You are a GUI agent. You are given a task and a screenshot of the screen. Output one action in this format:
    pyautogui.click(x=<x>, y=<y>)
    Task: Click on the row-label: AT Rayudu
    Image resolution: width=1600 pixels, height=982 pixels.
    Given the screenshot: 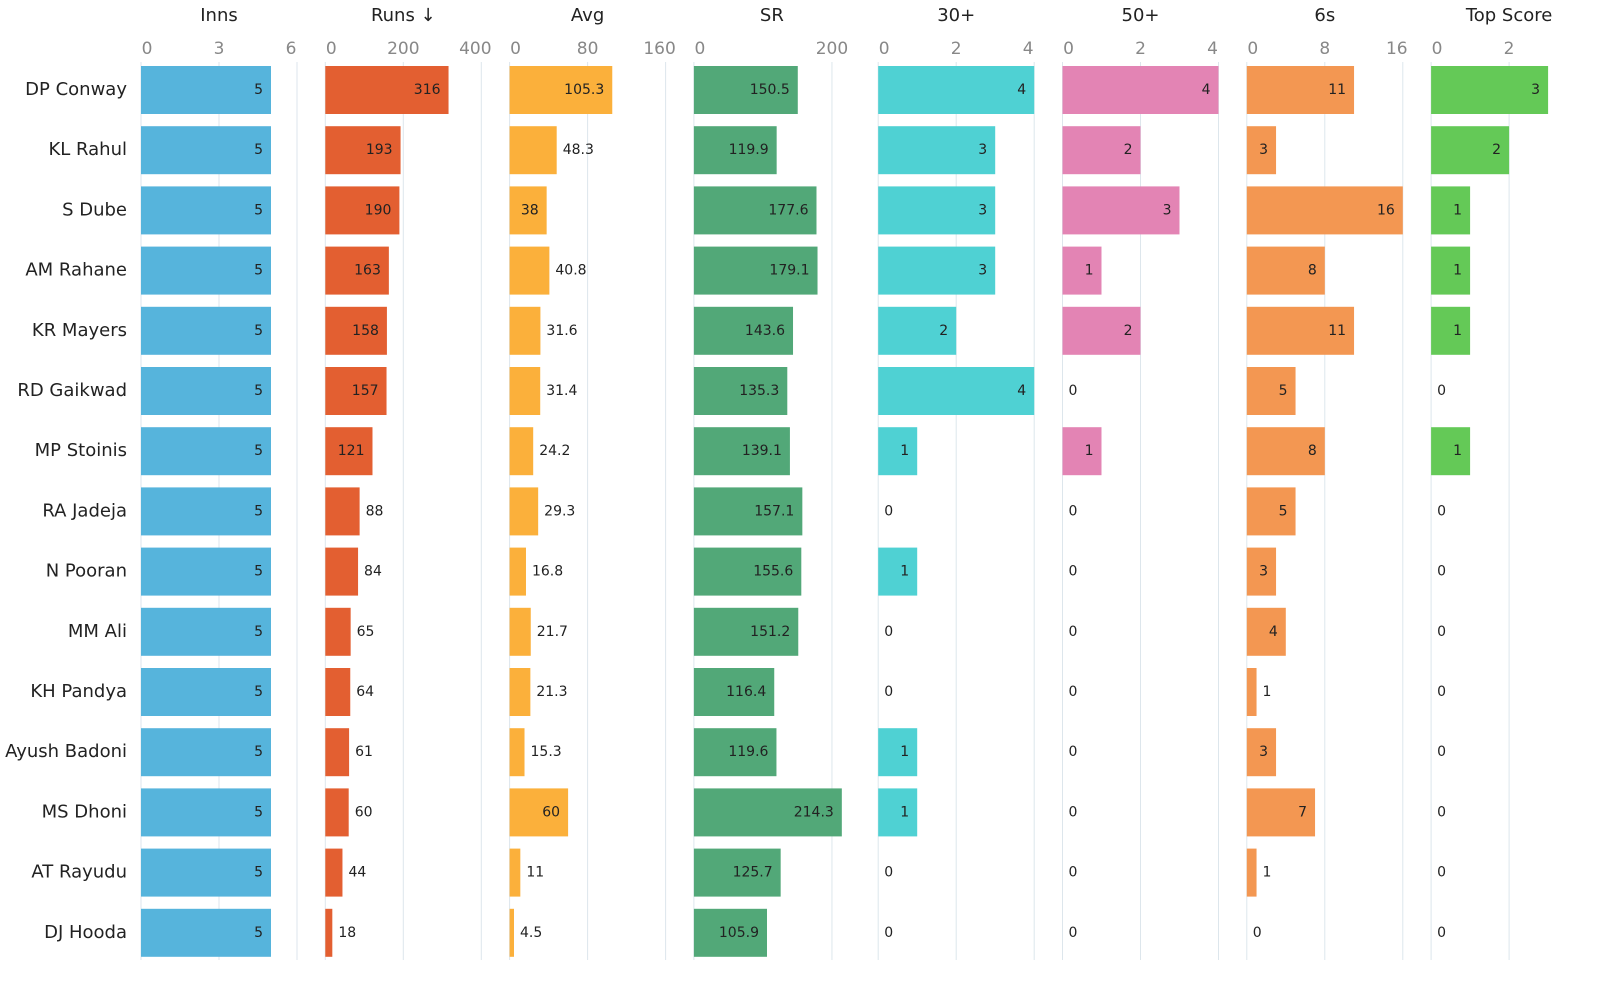 What is the action you would take?
    pyautogui.click(x=79, y=872)
    